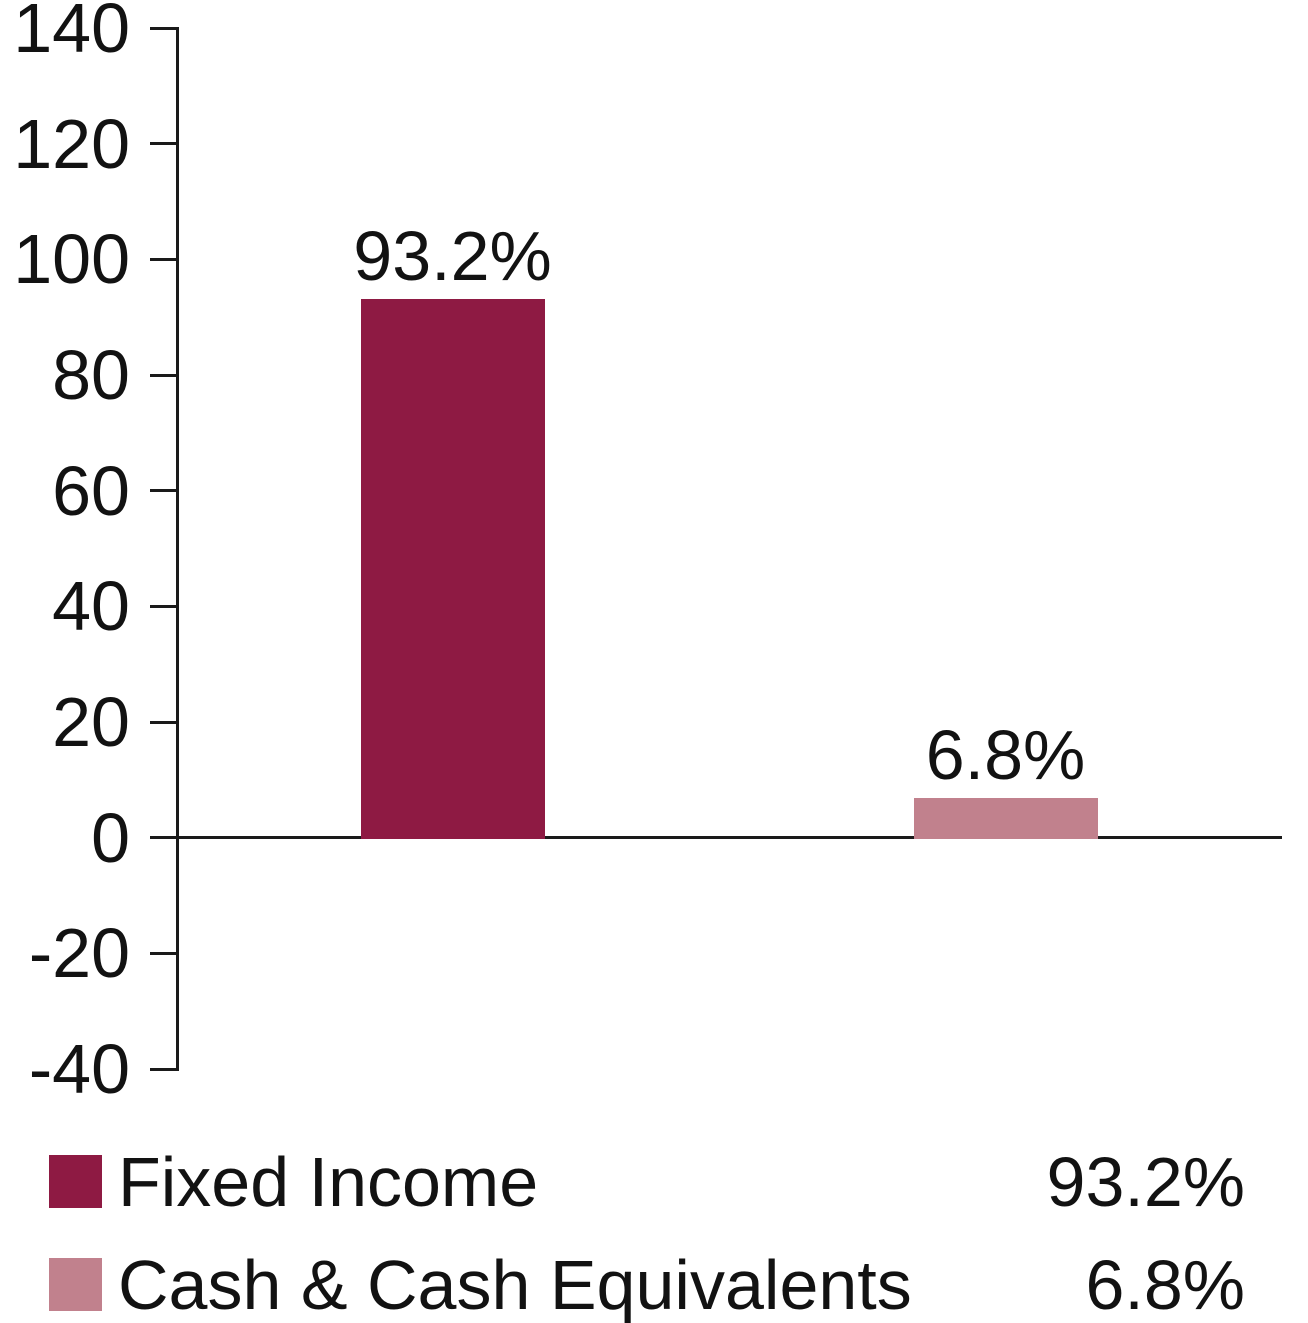 The image size is (1308, 1323). Describe the element at coordinates (91, 606) in the screenshot. I see `y-axis-tick-label: 40` at that location.